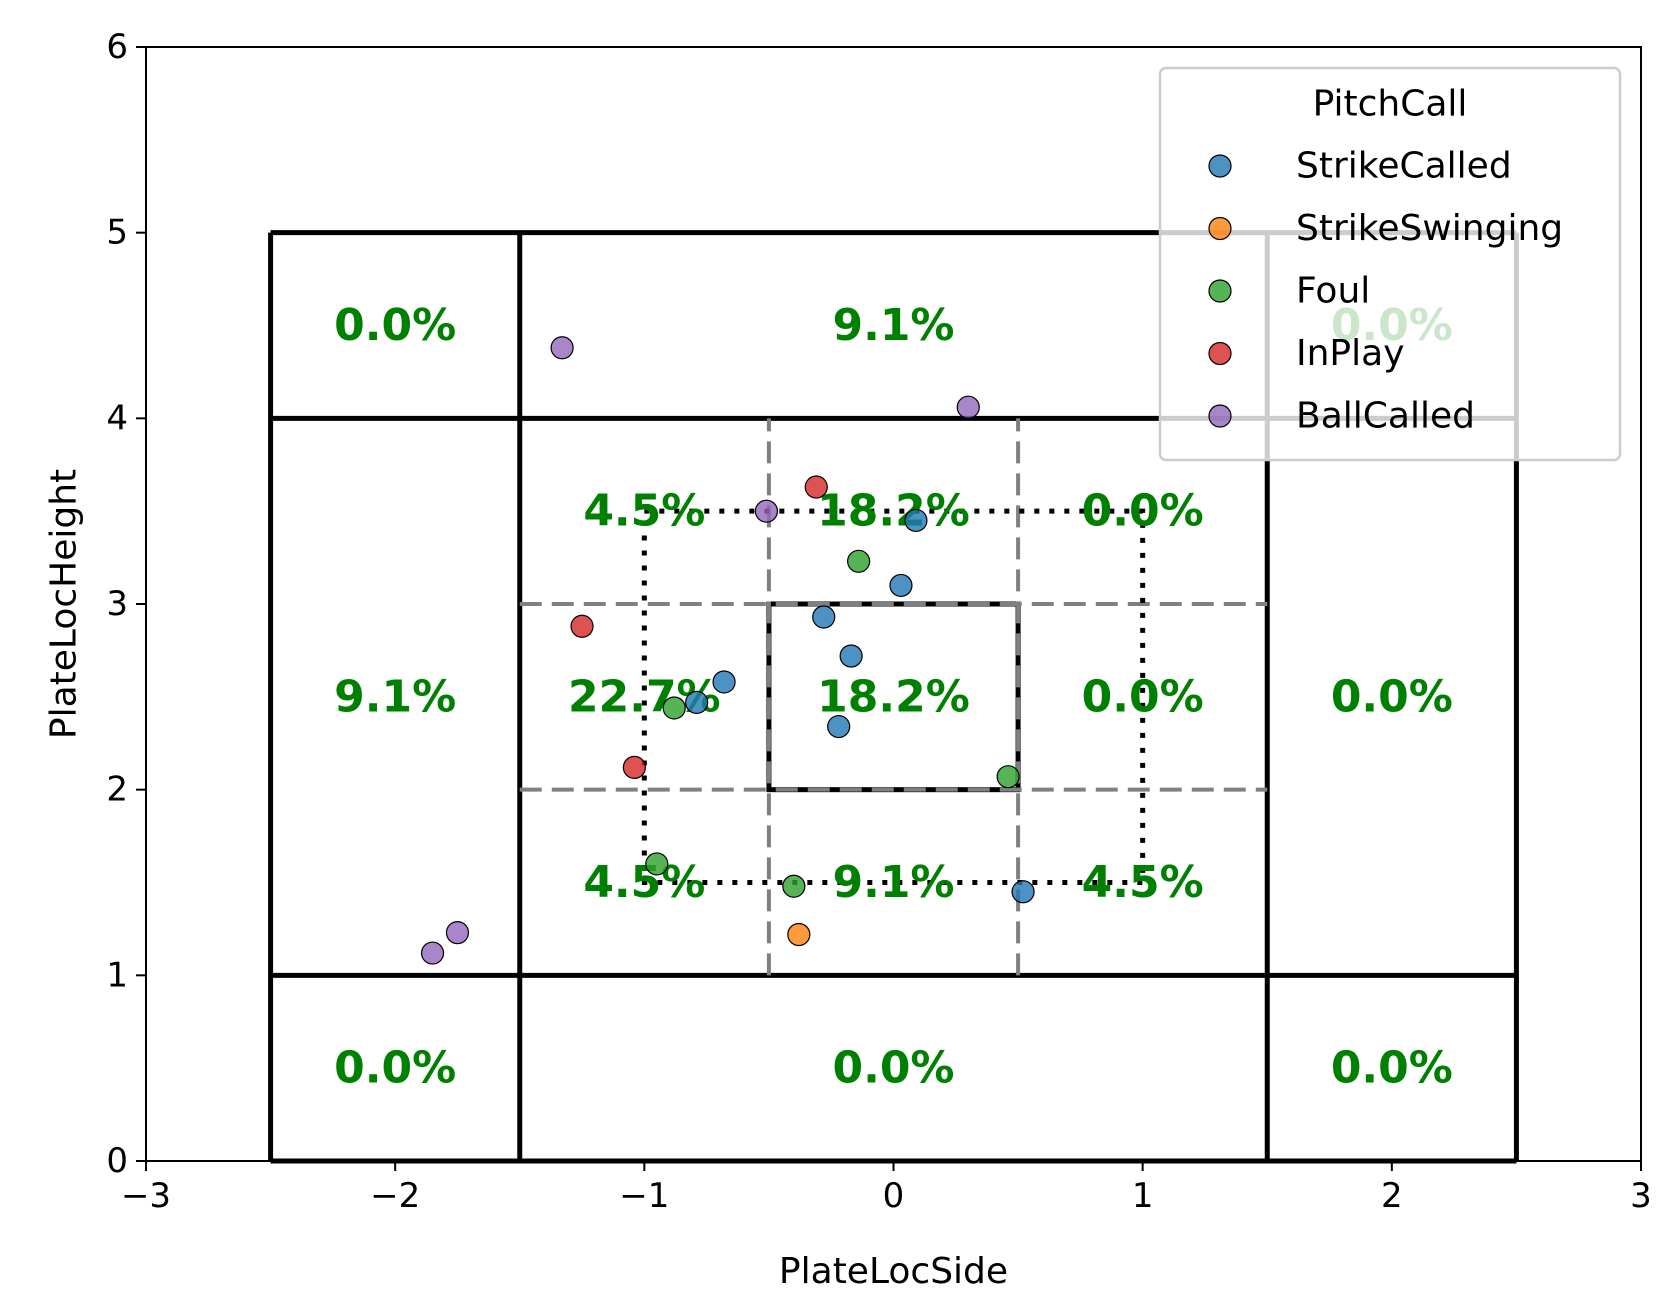 This screenshot has height=1315, width=1675. I want to click on legend-entry: StrikeSwinging, so click(1429, 228).